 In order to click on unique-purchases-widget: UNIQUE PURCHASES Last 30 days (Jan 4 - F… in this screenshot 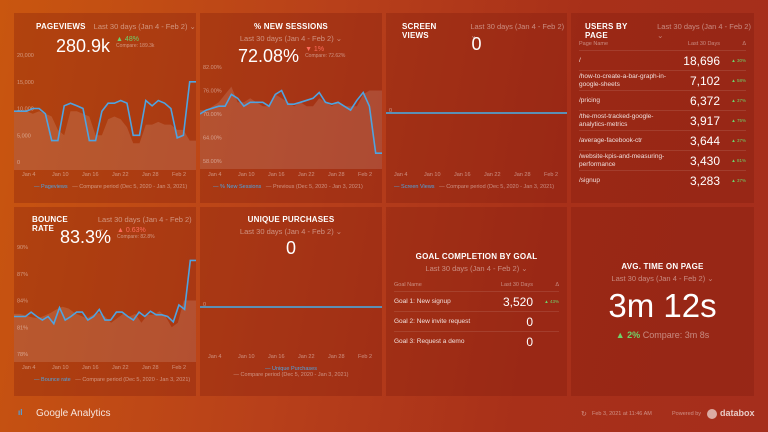, I will do `click(291, 301)`.